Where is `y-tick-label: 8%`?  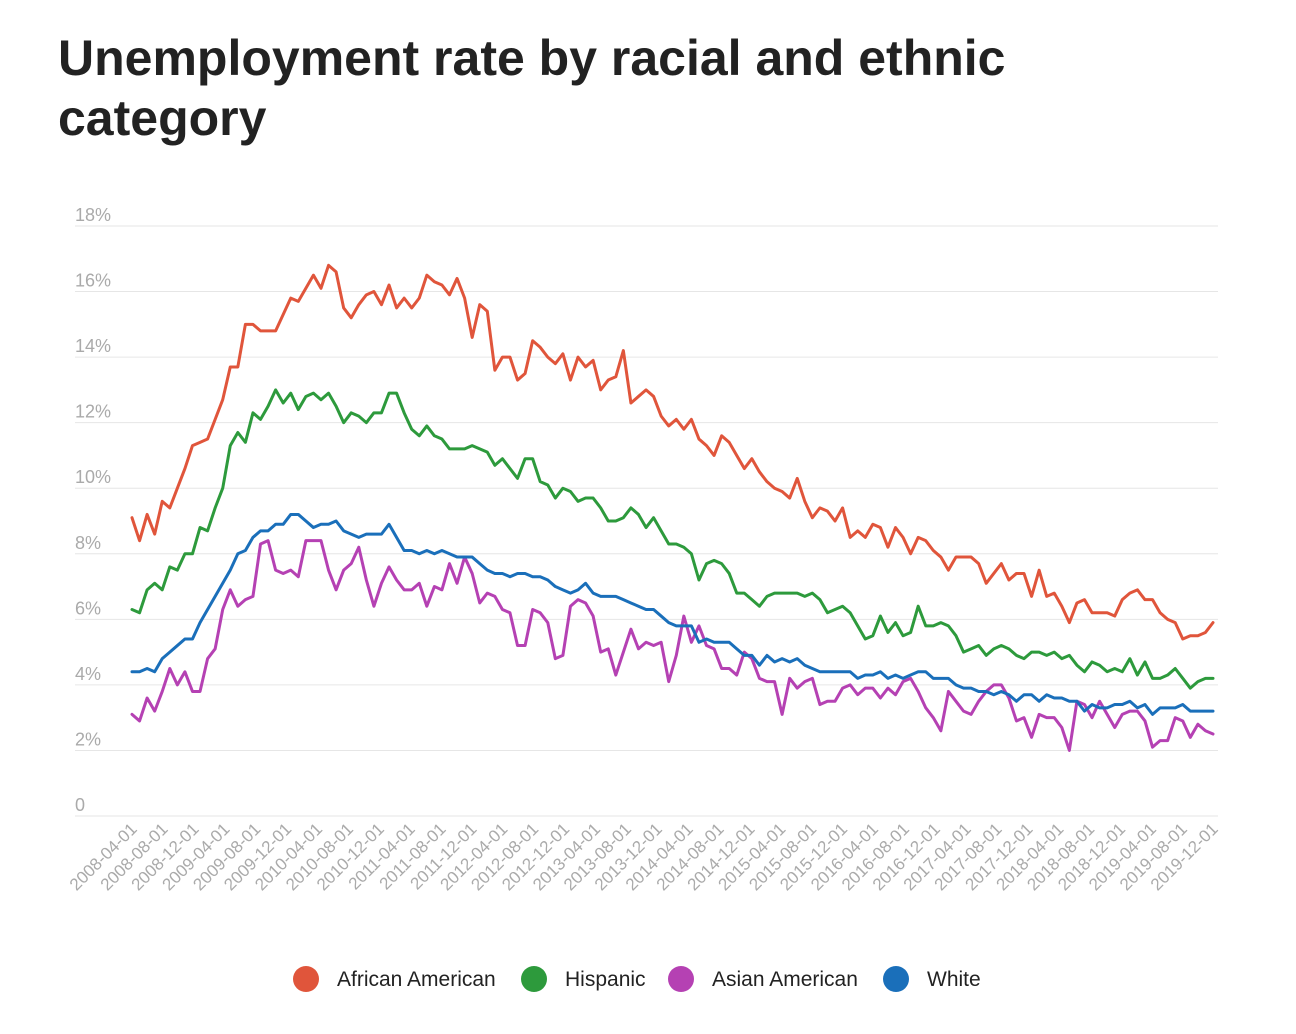 y-tick-label: 8% is located at coordinates (88, 543).